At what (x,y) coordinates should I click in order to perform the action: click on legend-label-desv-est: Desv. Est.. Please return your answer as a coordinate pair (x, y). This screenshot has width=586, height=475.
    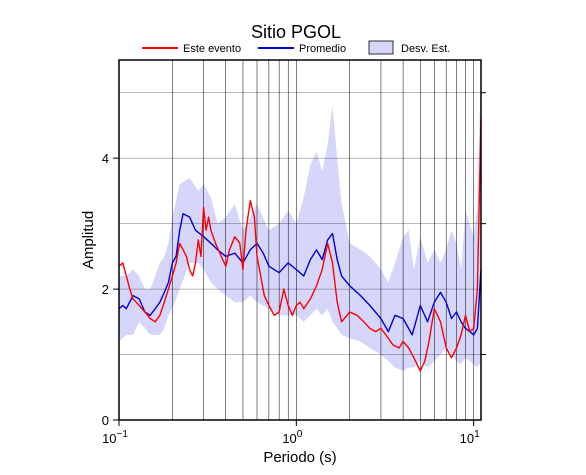
    Looking at the image, I should click on (425, 49).